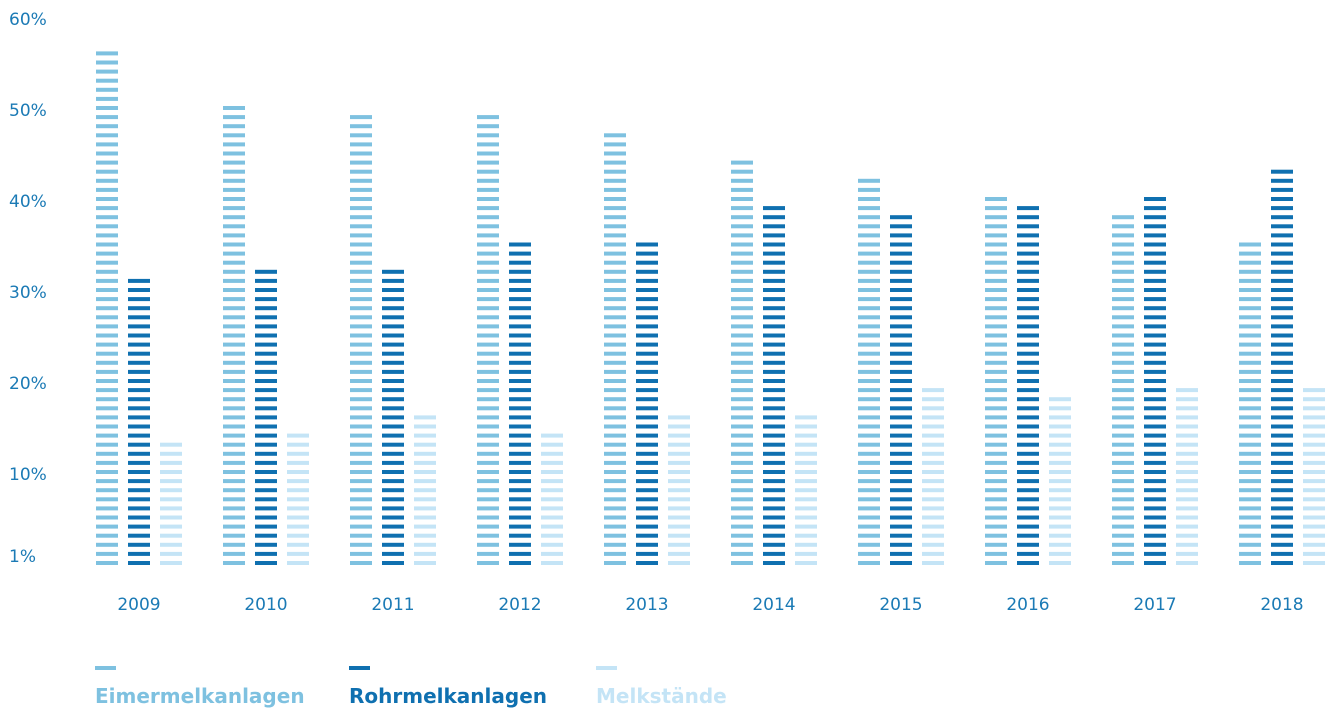 This screenshot has height=711, width=1331. What do you see at coordinates (200, 687) in the screenshot?
I see `legend-item-eimermelkanlagen: Eimermelkanlagen` at bounding box center [200, 687].